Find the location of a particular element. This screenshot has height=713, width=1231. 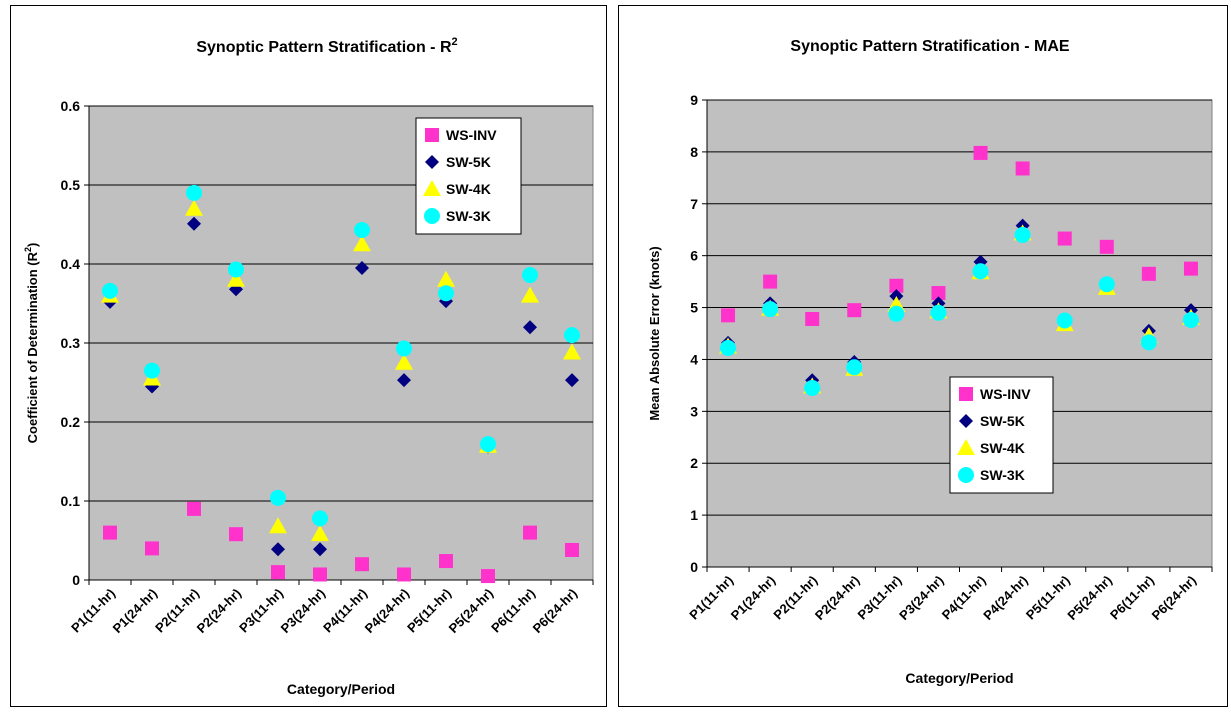

y-tick-label: 2 is located at coordinates (694, 463).